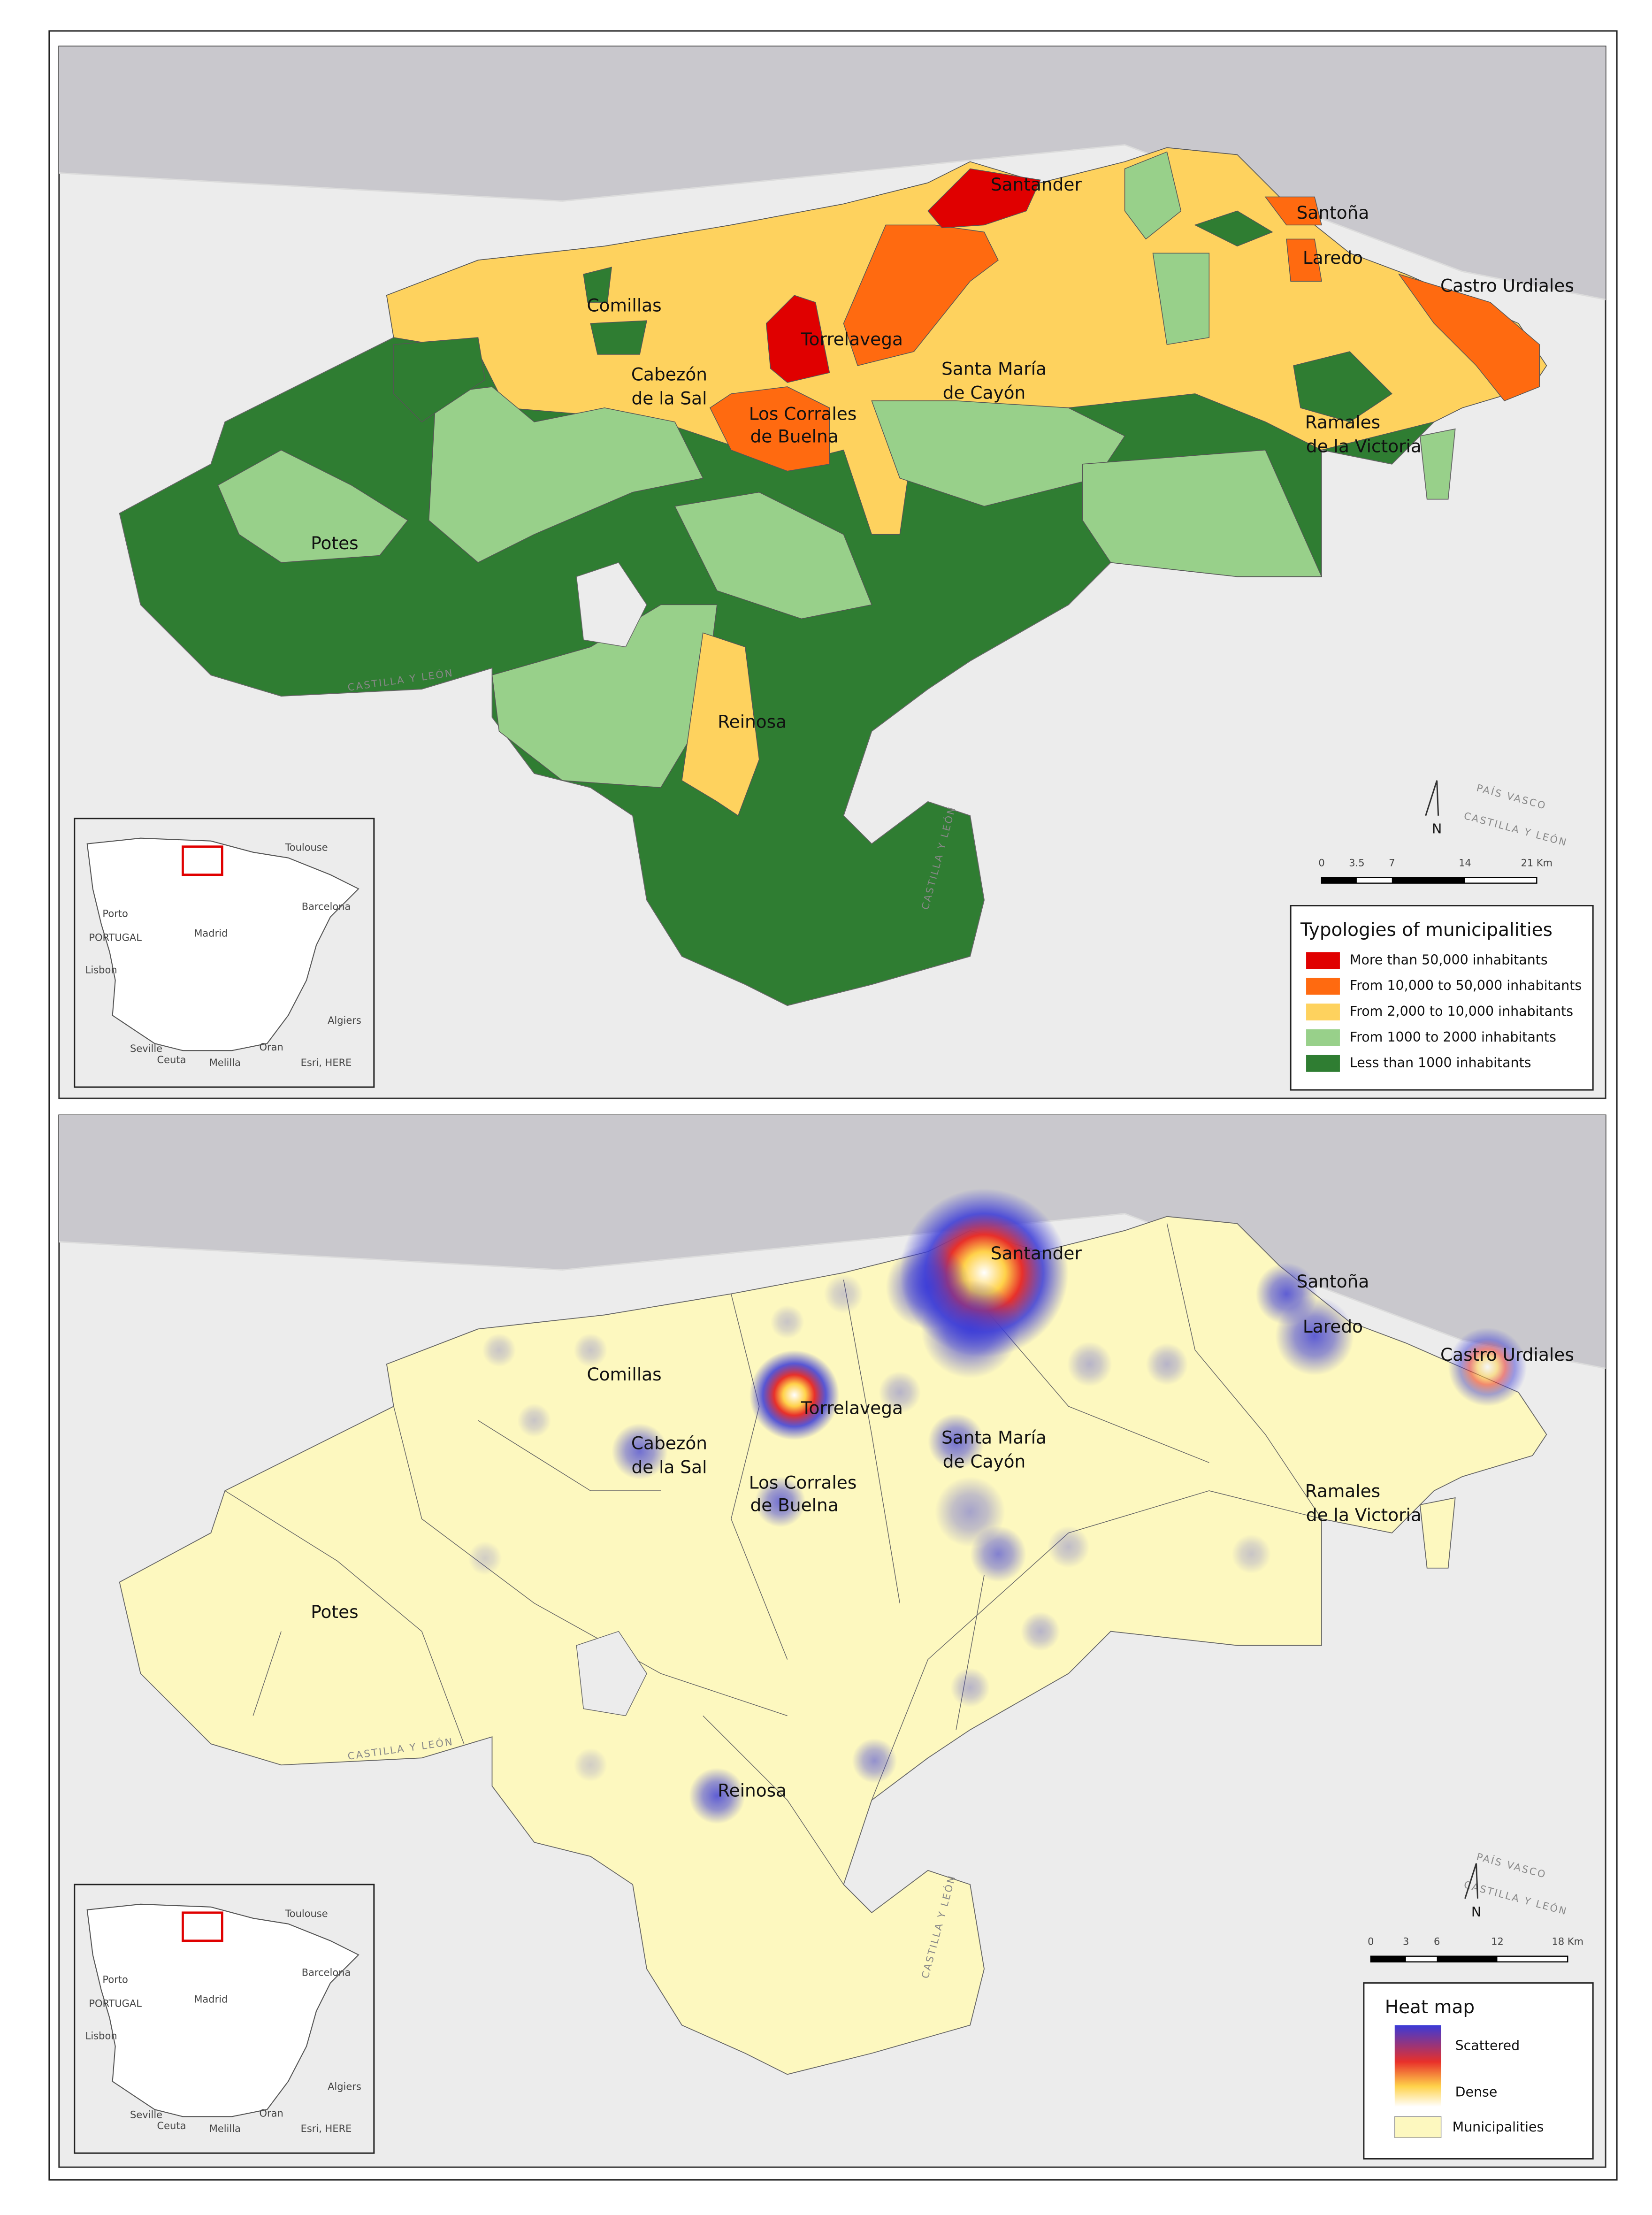 This screenshot has height=2215, width=1652. What do you see at coordinates (1437, 829) in the screenshot?
I see `north-label: N` at bounding box center [1437, 829].